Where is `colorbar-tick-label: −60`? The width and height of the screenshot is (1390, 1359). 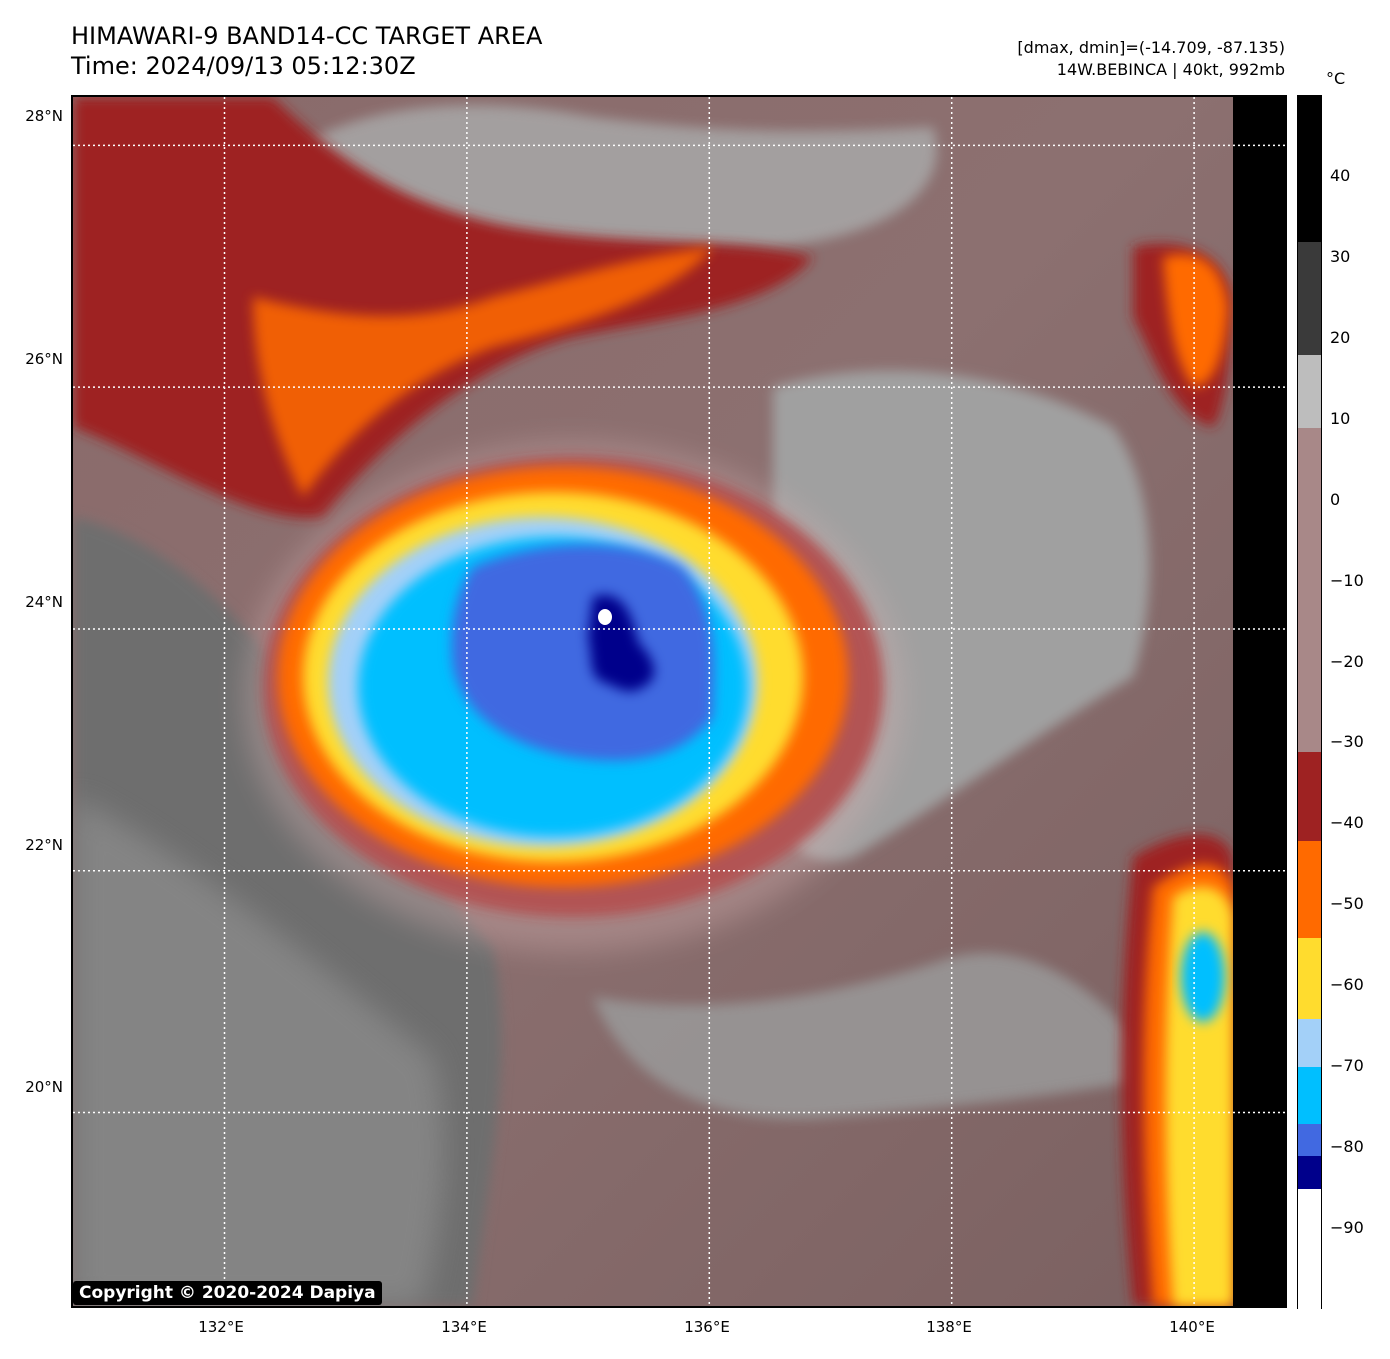 colorbar-tick-label: −60 is located at coordinates (1347, 985).